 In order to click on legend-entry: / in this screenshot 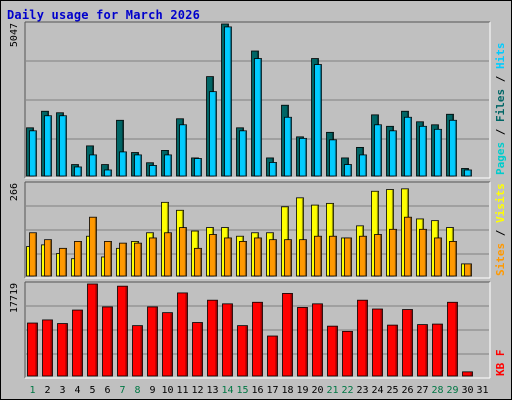, I will do `click(500, 132)`.